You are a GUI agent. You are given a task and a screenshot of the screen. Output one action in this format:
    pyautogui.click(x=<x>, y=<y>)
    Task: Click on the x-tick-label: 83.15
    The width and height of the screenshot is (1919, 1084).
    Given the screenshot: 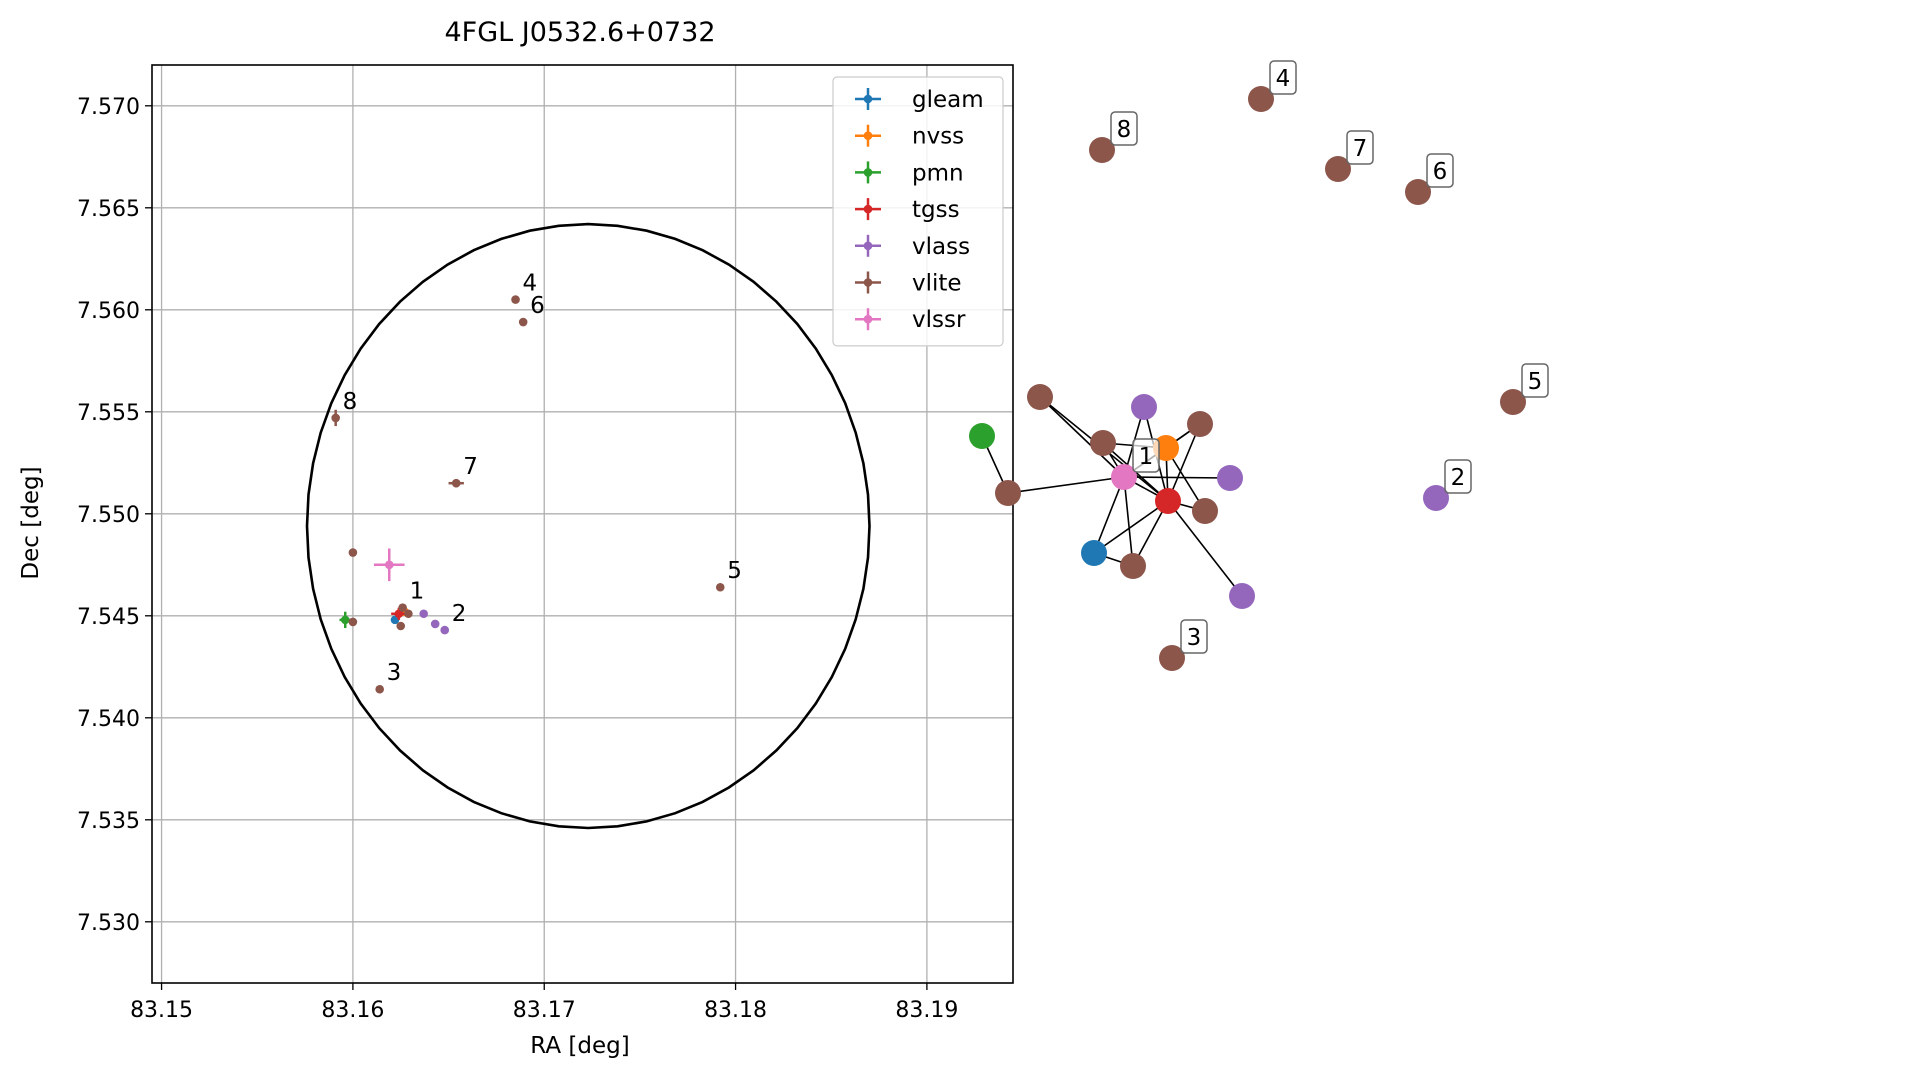 What is the action you would take?
    pyautogui.click(x=161, y=1010)
    